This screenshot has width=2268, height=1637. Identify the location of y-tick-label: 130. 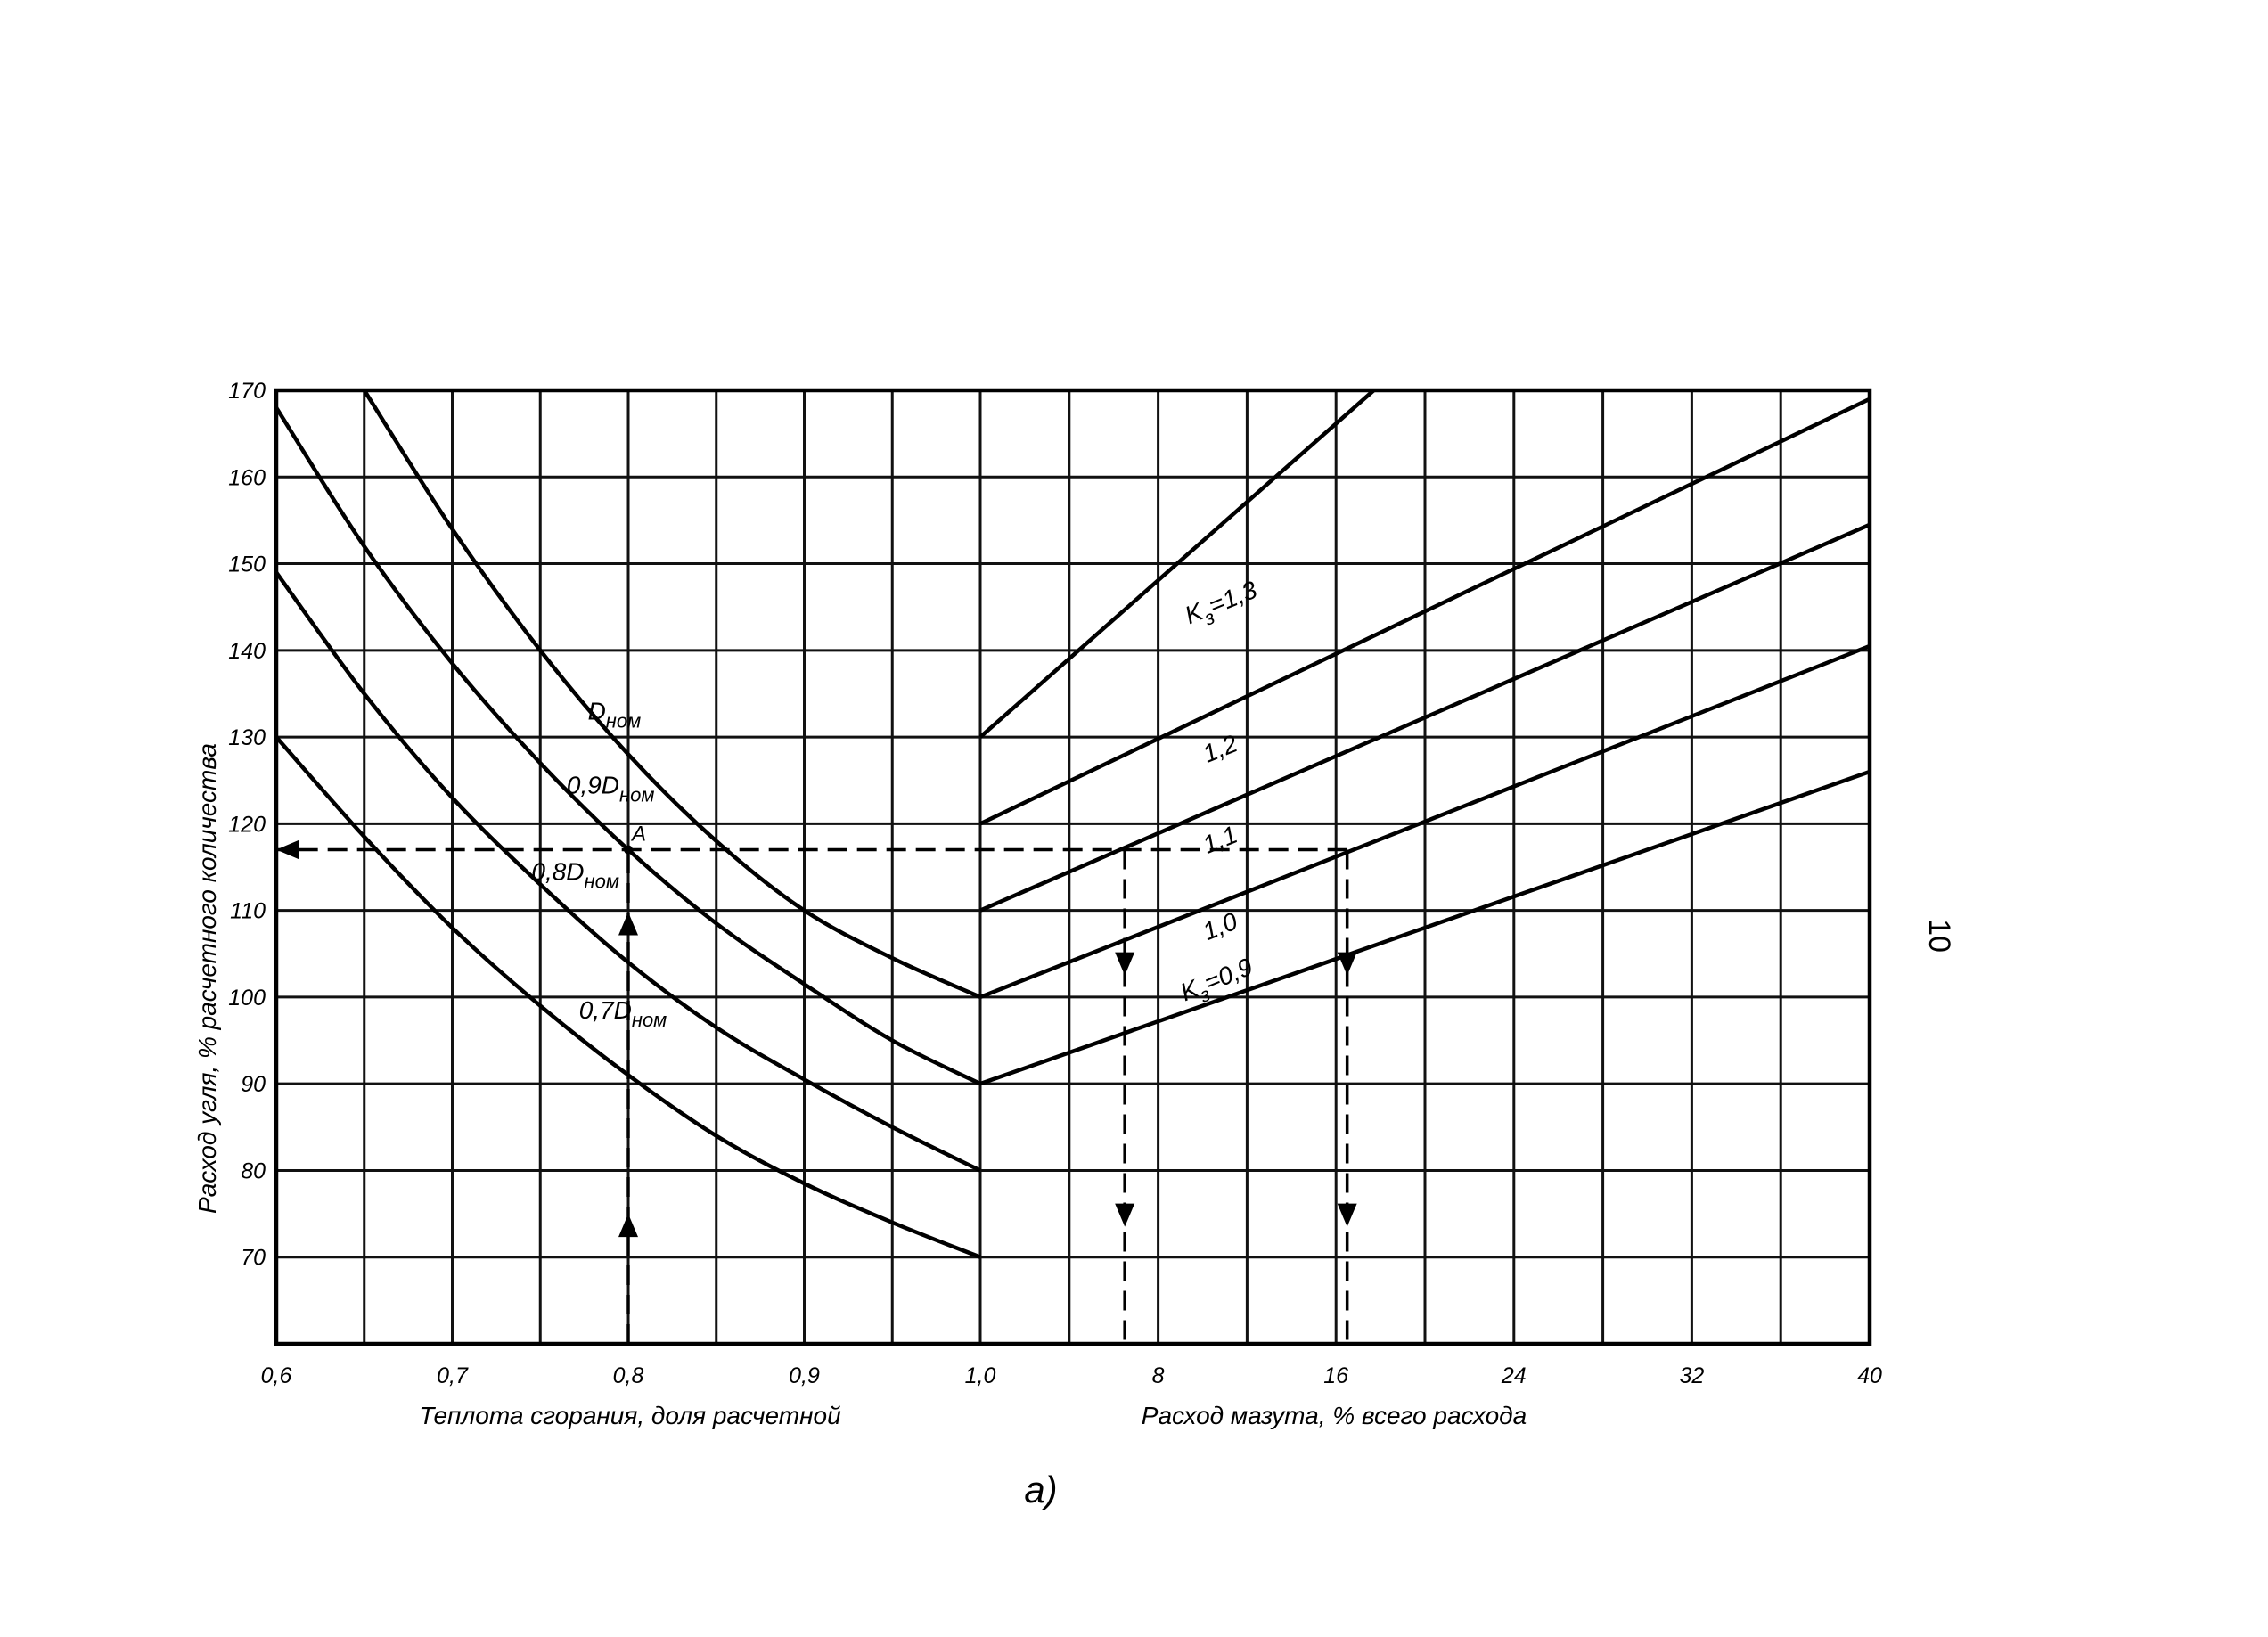
(247, 737).